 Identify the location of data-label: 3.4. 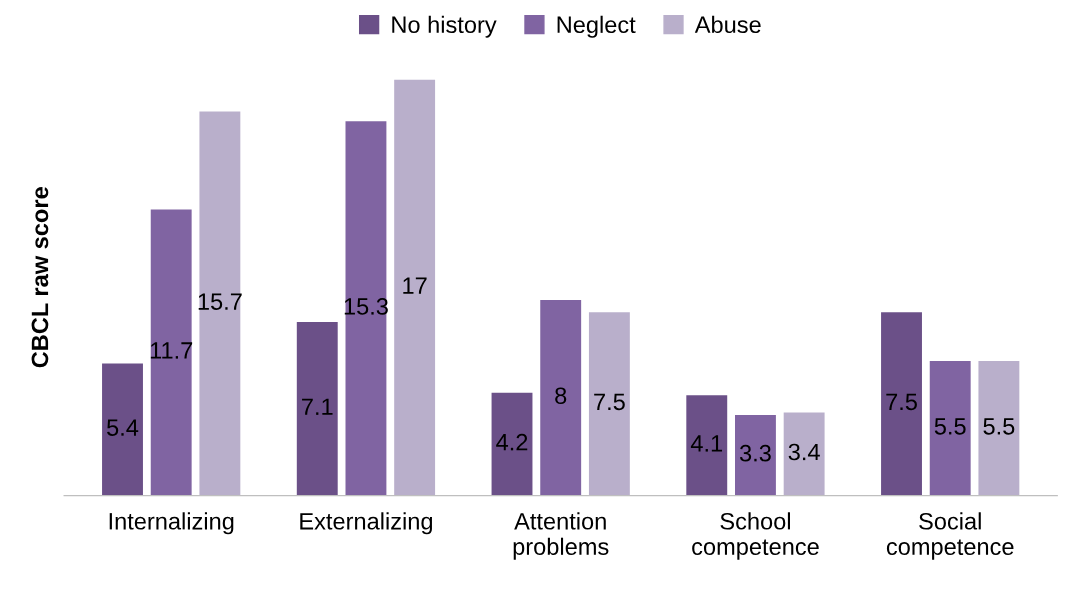
(804, 452).